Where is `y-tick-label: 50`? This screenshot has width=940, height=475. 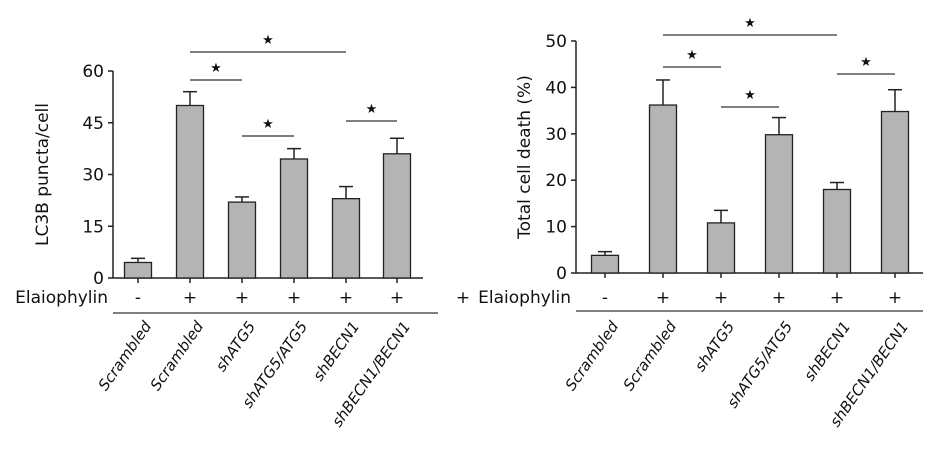
y-tick-label: 50 is located at coordinates (556, 42).